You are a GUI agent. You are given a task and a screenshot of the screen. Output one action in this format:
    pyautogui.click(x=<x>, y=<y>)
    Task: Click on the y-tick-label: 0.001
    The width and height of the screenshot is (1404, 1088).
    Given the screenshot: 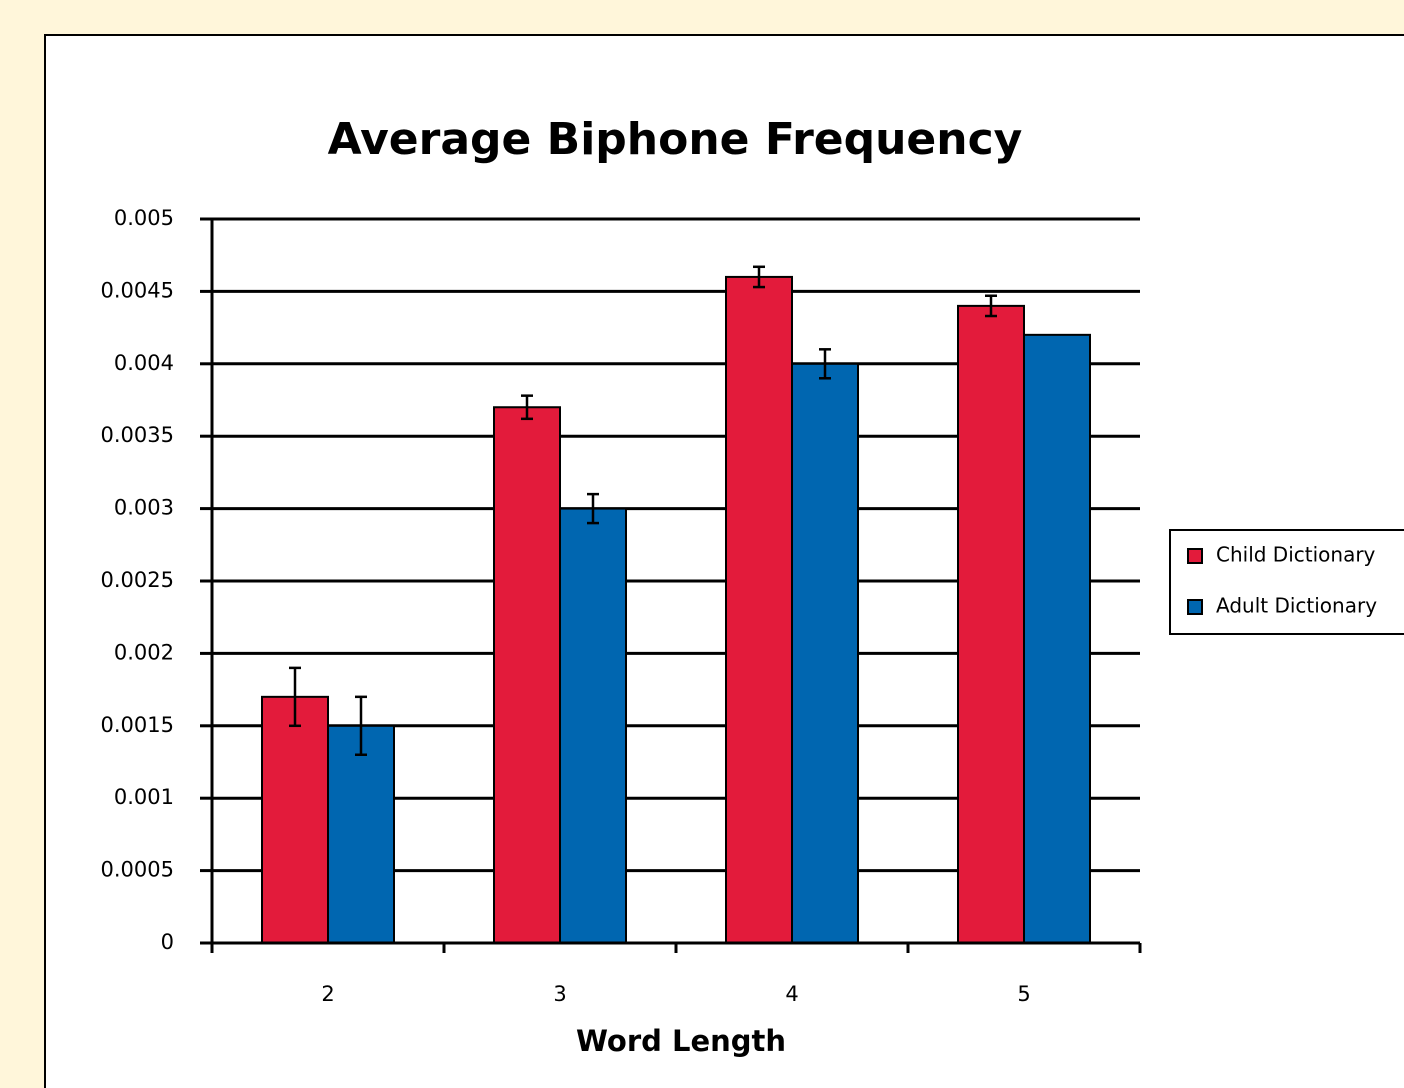 What is the action you would take?
    pyautogui.click(x=144, y=797)
    